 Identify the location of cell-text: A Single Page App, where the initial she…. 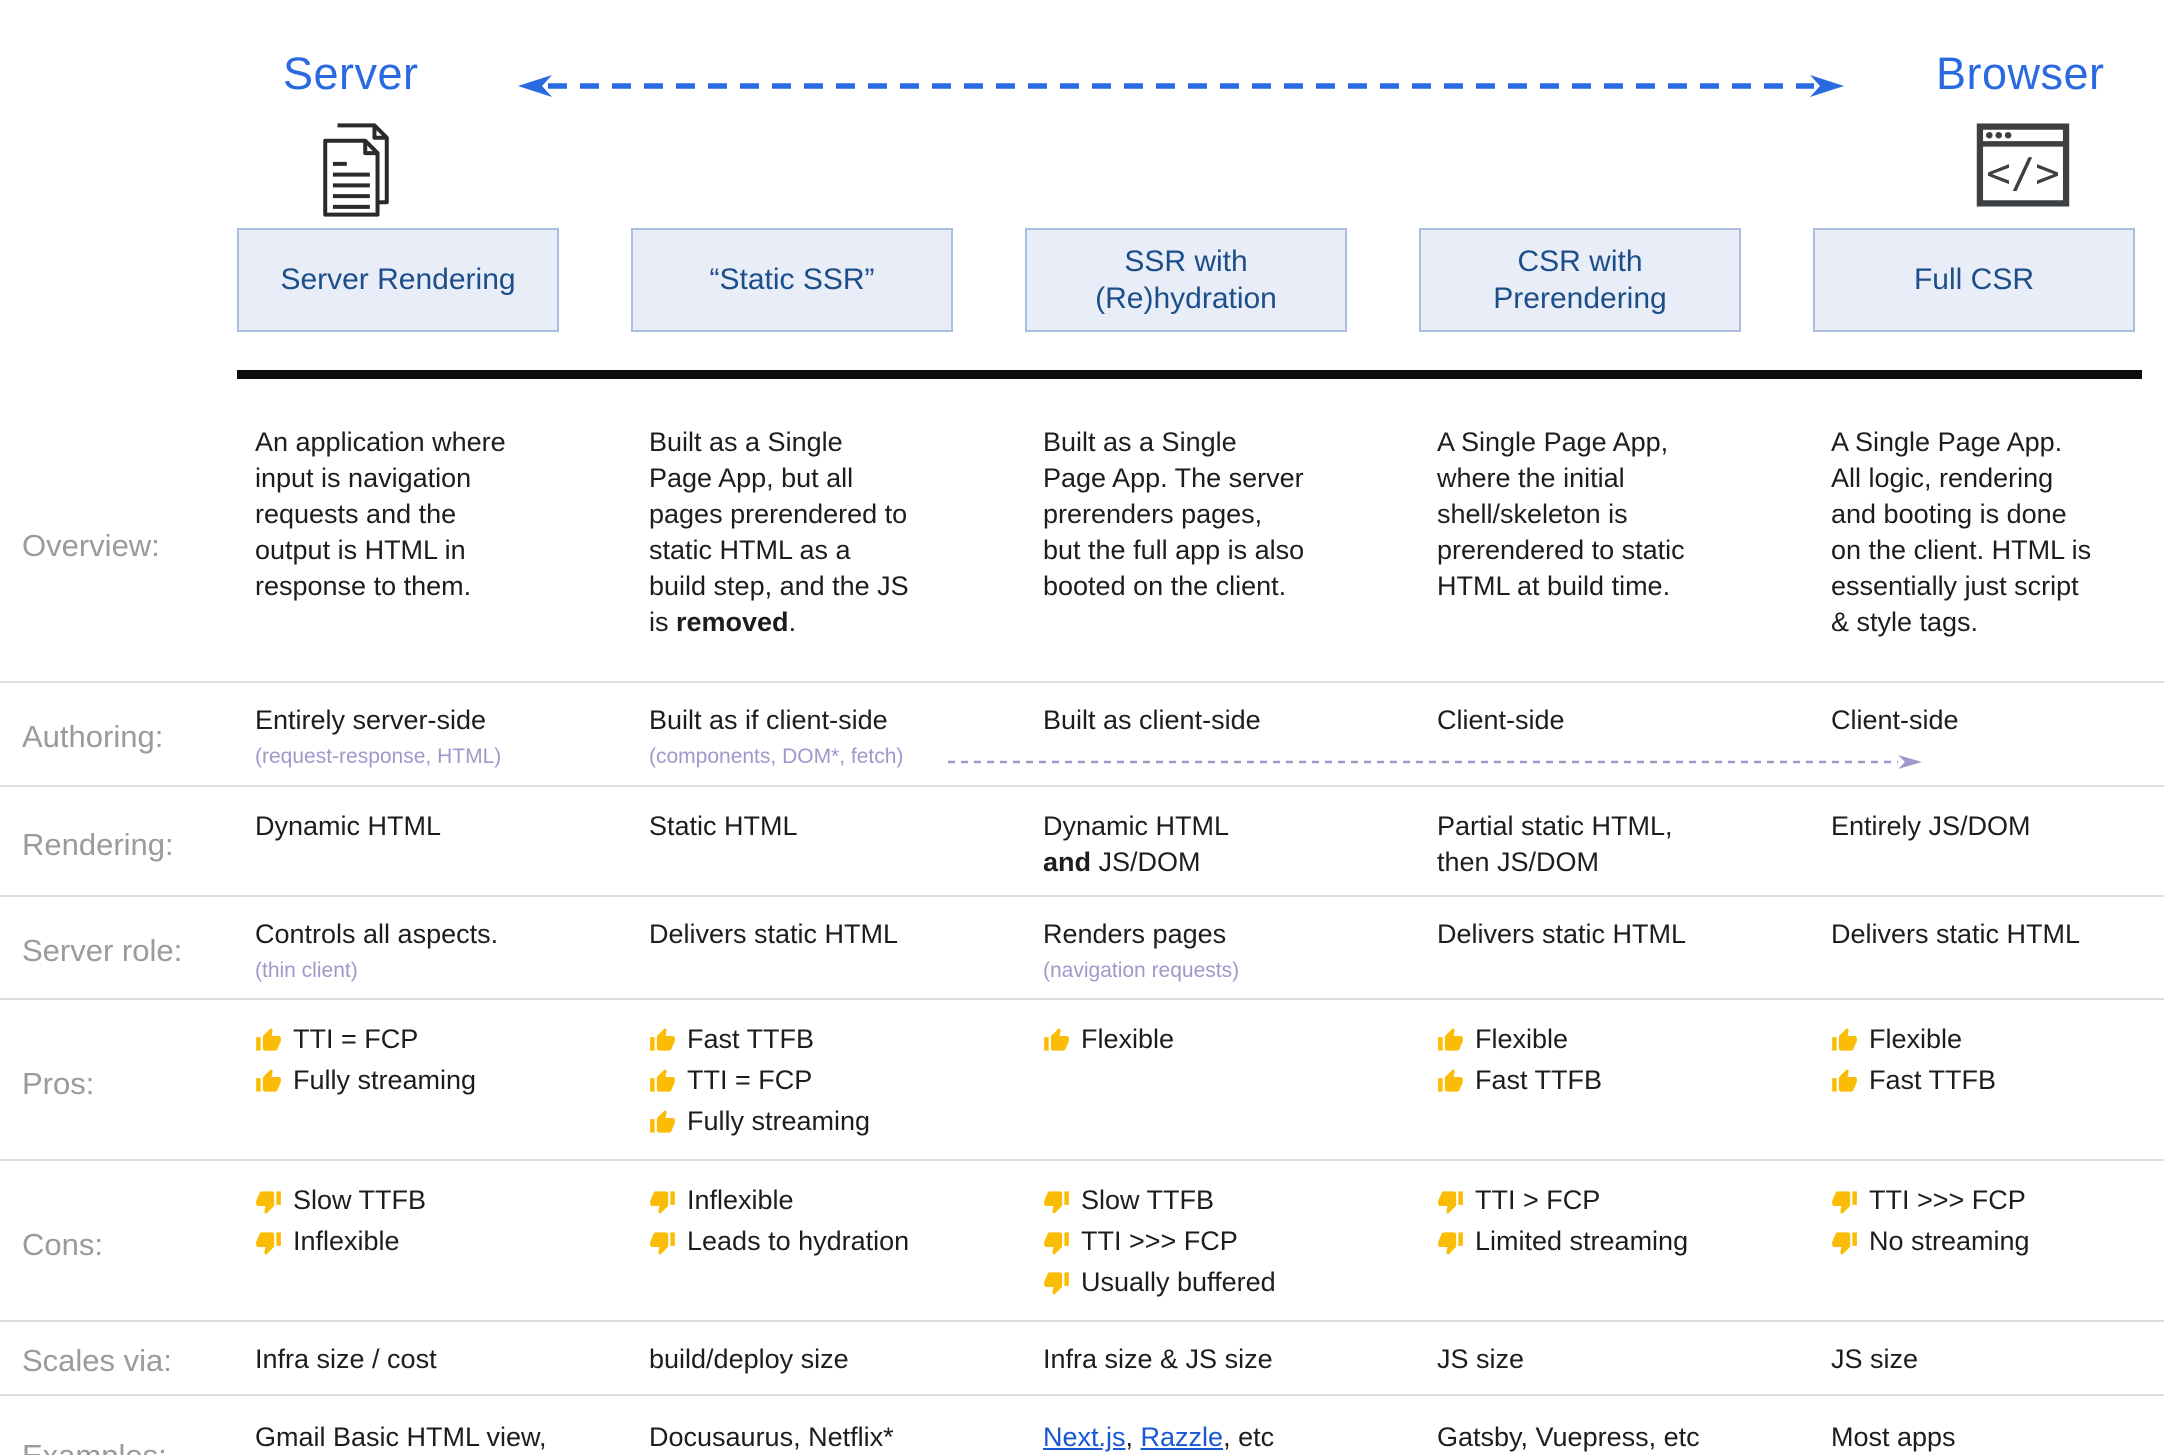
(1561, 514).